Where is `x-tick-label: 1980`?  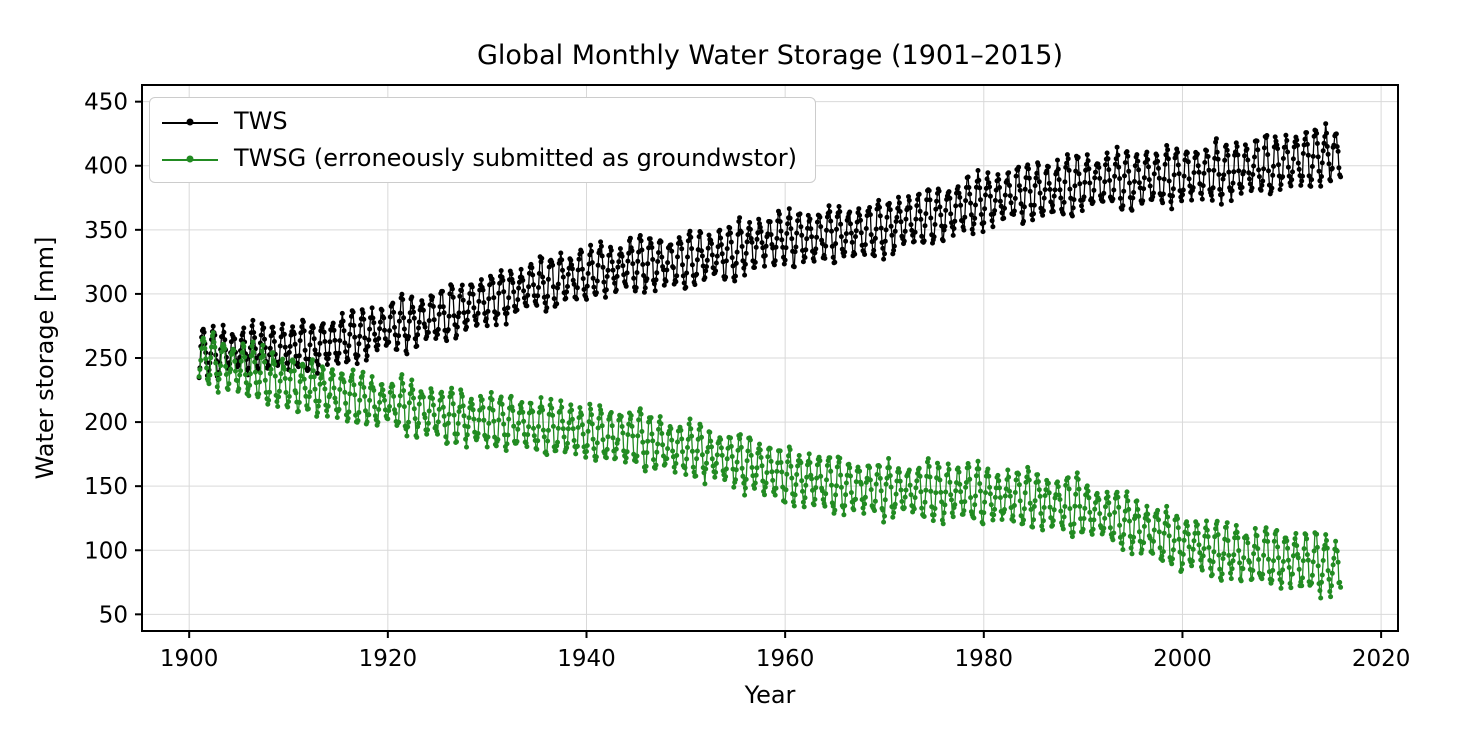
x-tick-label: 1980 is located at coordinates (984, 659).